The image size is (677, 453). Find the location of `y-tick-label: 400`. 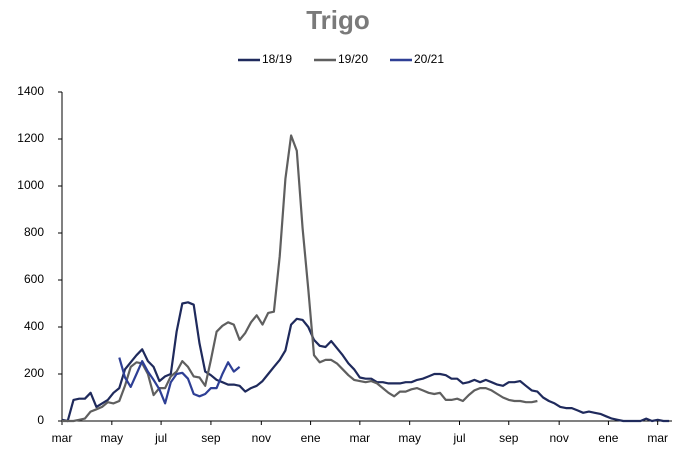

y-tick-label: 400 is located at coordinates (34, 326).